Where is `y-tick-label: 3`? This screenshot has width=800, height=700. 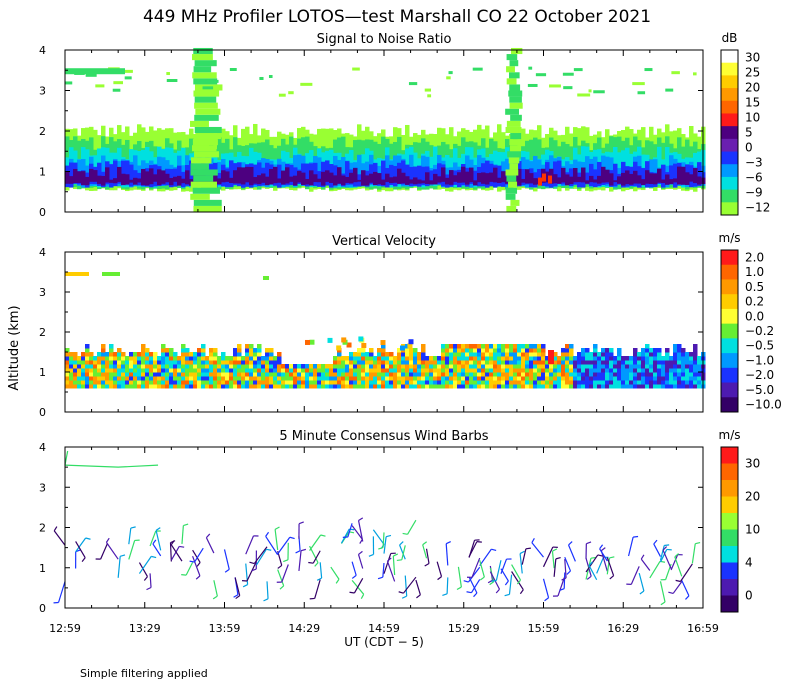 y-tick-label: 3 is located at coordinates (42, 292).